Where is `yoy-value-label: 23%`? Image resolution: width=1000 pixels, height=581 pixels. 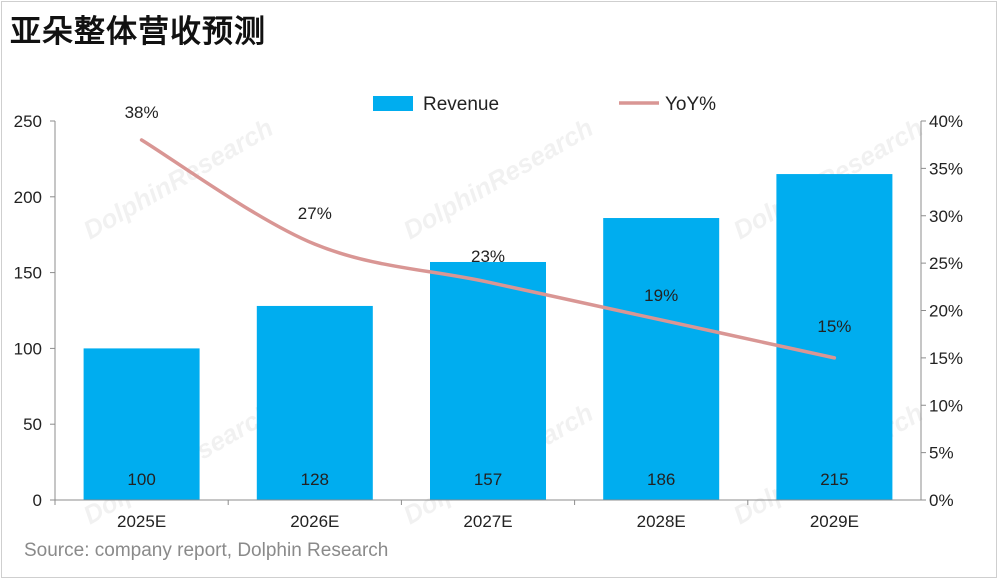 yoy-value-label: 23% is located at coordinates (488, 256).